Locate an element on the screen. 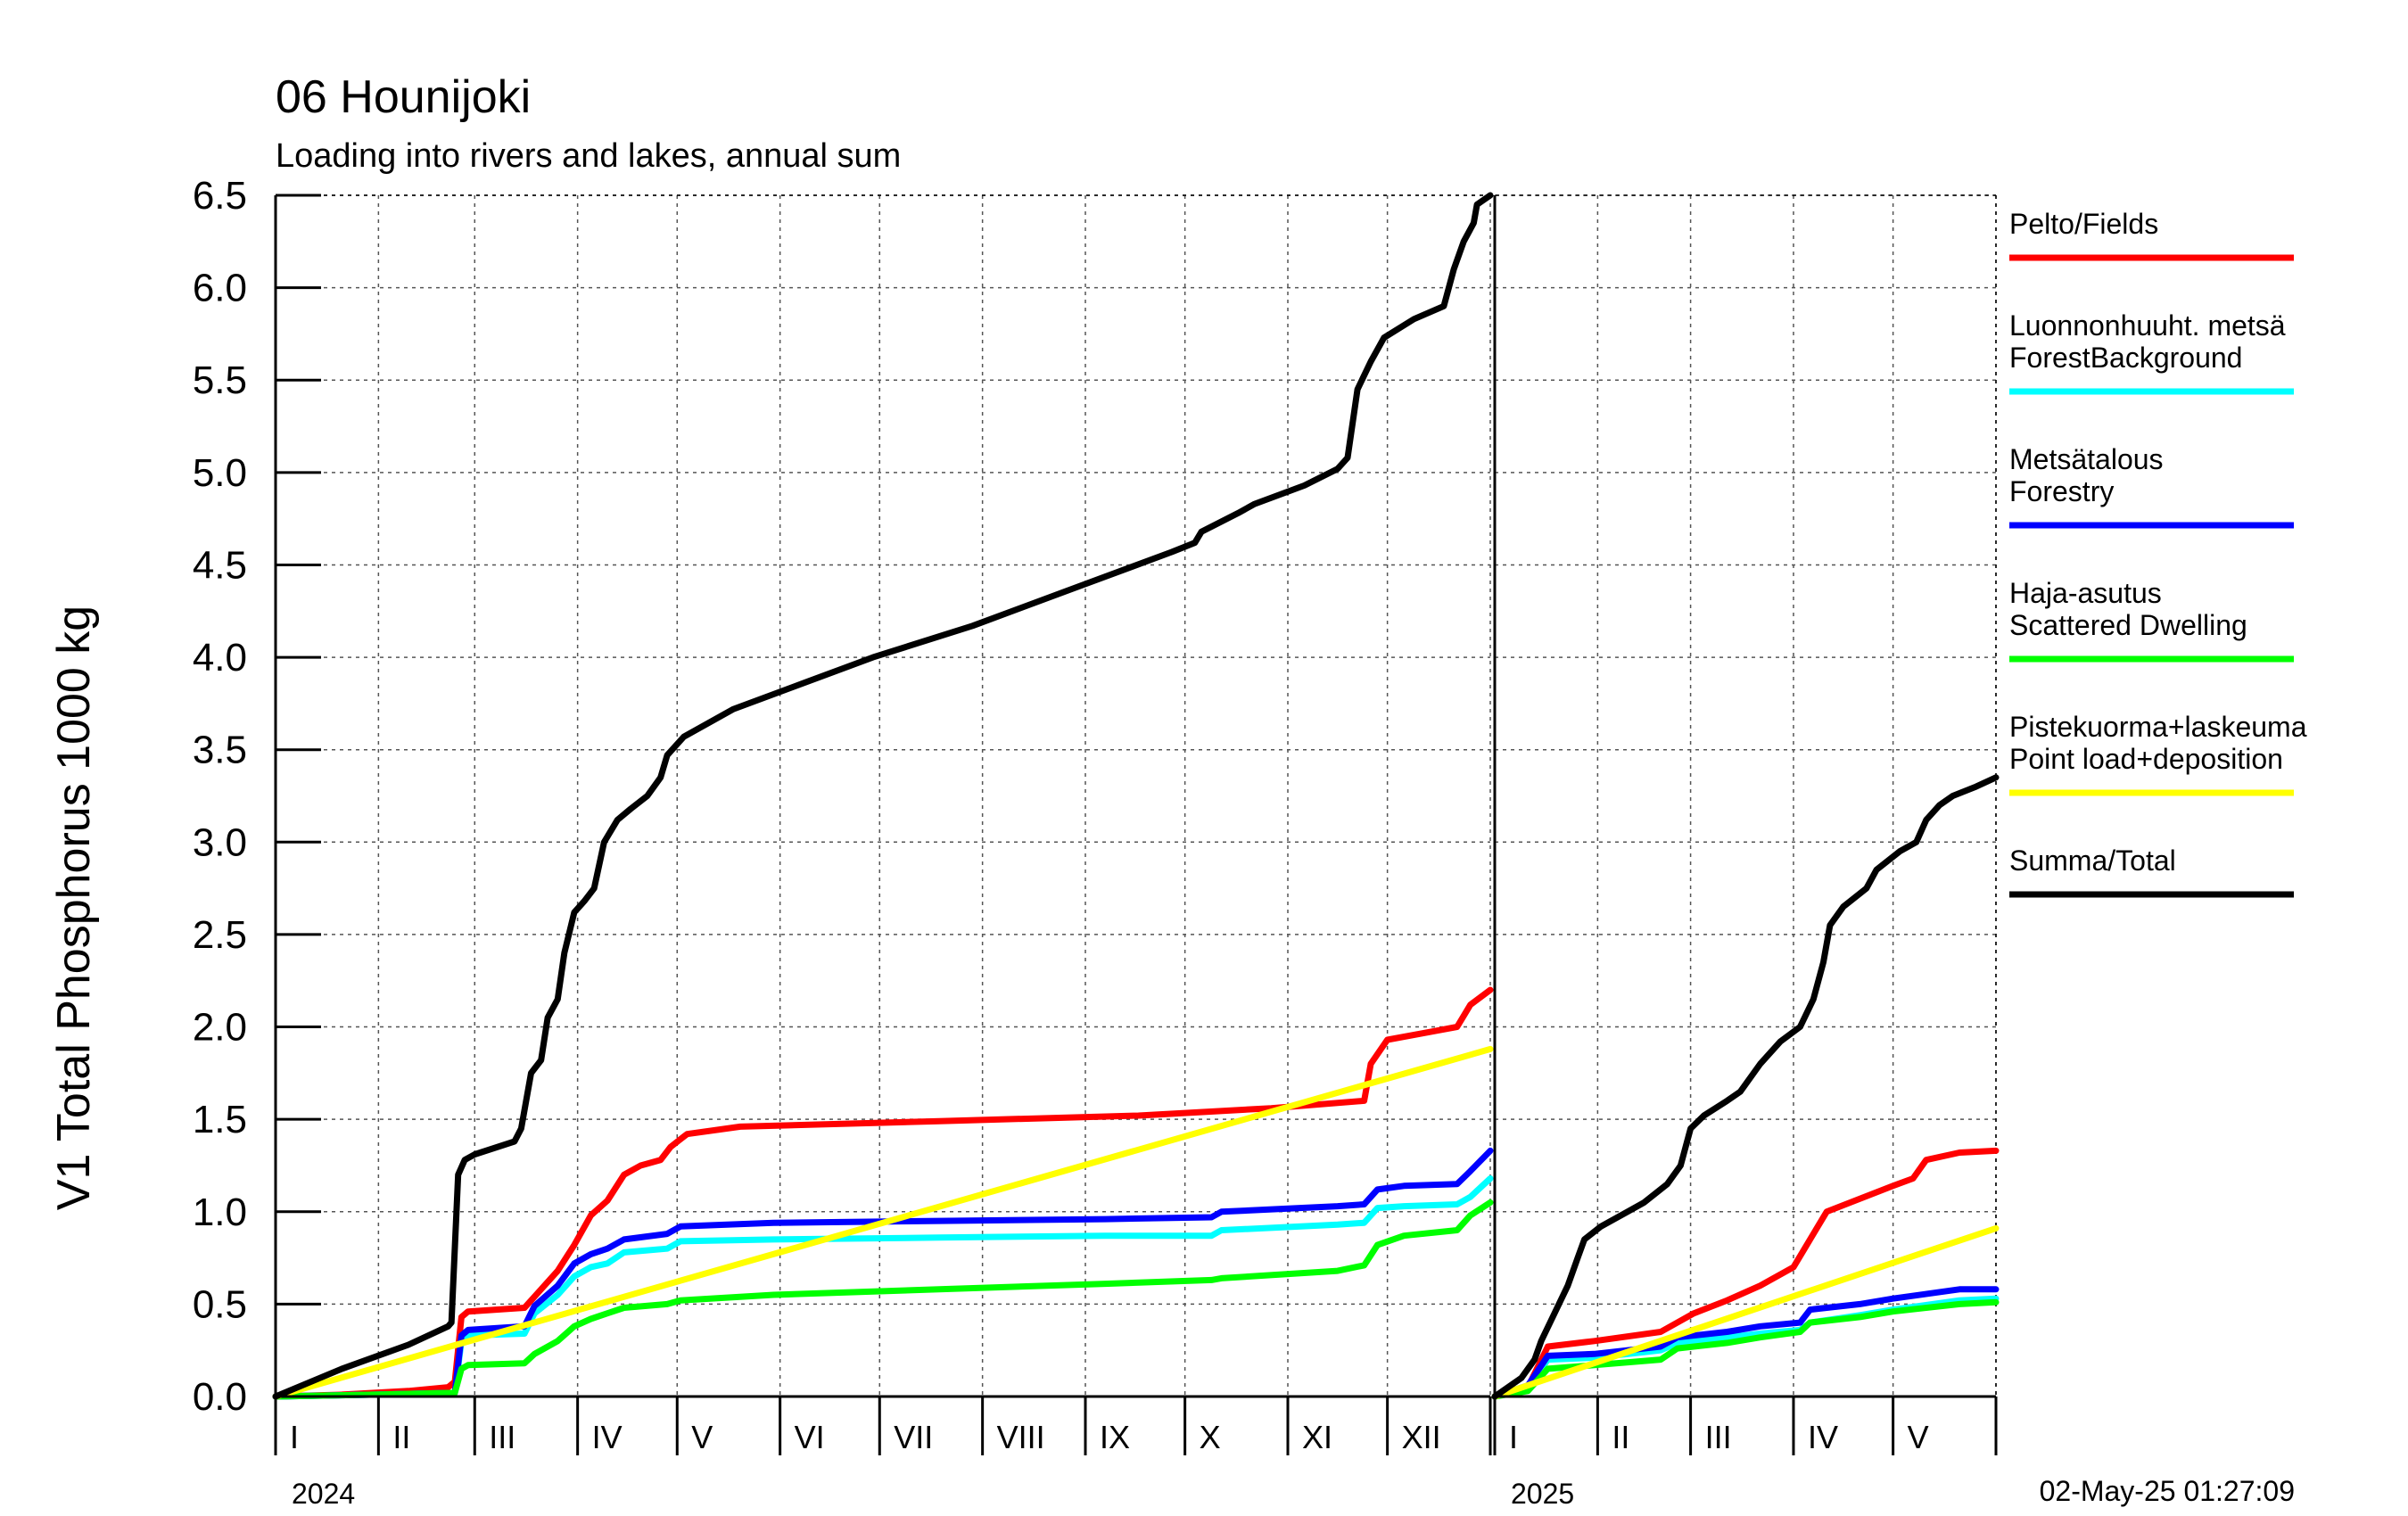 The height and width of the screenshot is (1516, 2408). year-label: 2025 is located at coordinates (1543, 1494).